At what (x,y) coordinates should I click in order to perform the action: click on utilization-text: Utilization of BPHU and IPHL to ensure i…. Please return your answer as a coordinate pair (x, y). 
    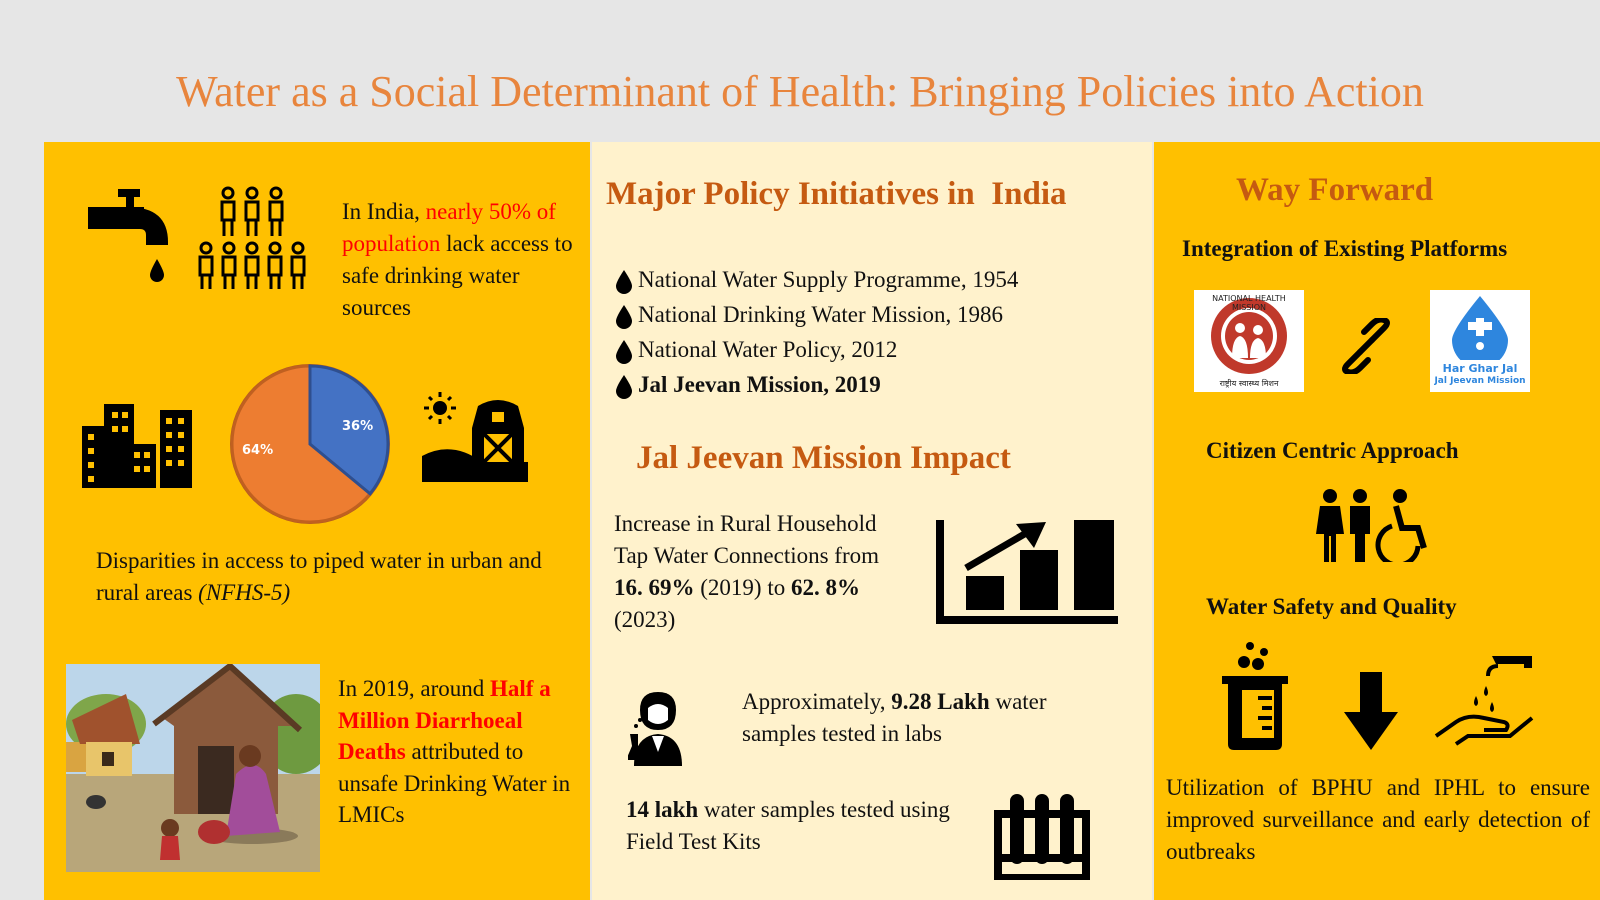
    Looking at the image, I should click on (1378, 819).